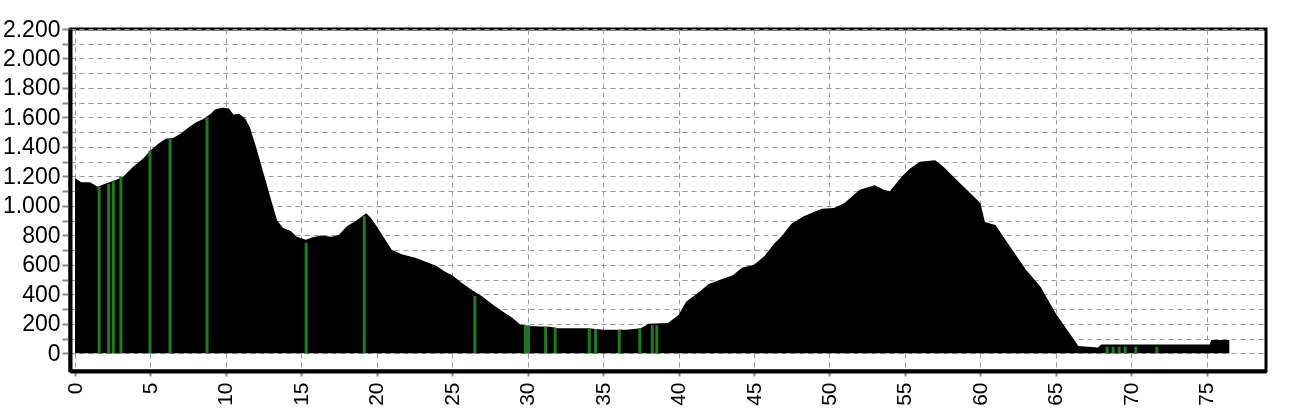  I want to click on x-tick-label: 45, so click(753, 394).